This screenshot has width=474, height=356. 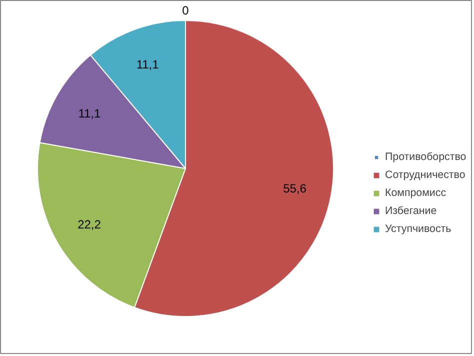 What do you see at coordinates (418, 229) in the screenshot?
I see `legend-label: Уступчивость` at bounding box center [418, 229].